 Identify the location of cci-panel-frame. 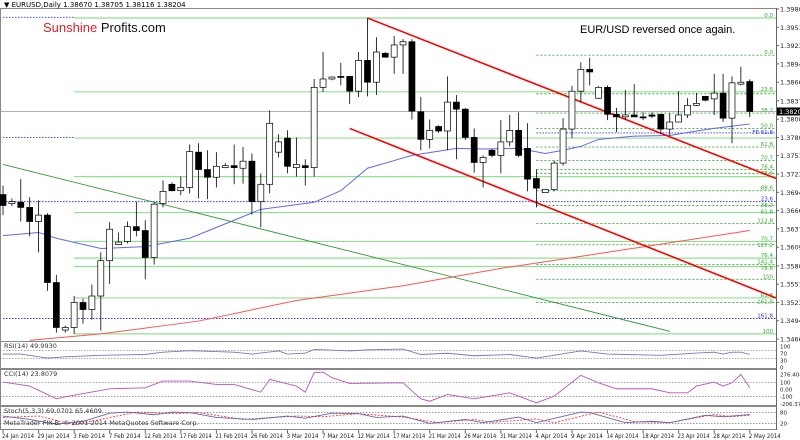
(388, 387).